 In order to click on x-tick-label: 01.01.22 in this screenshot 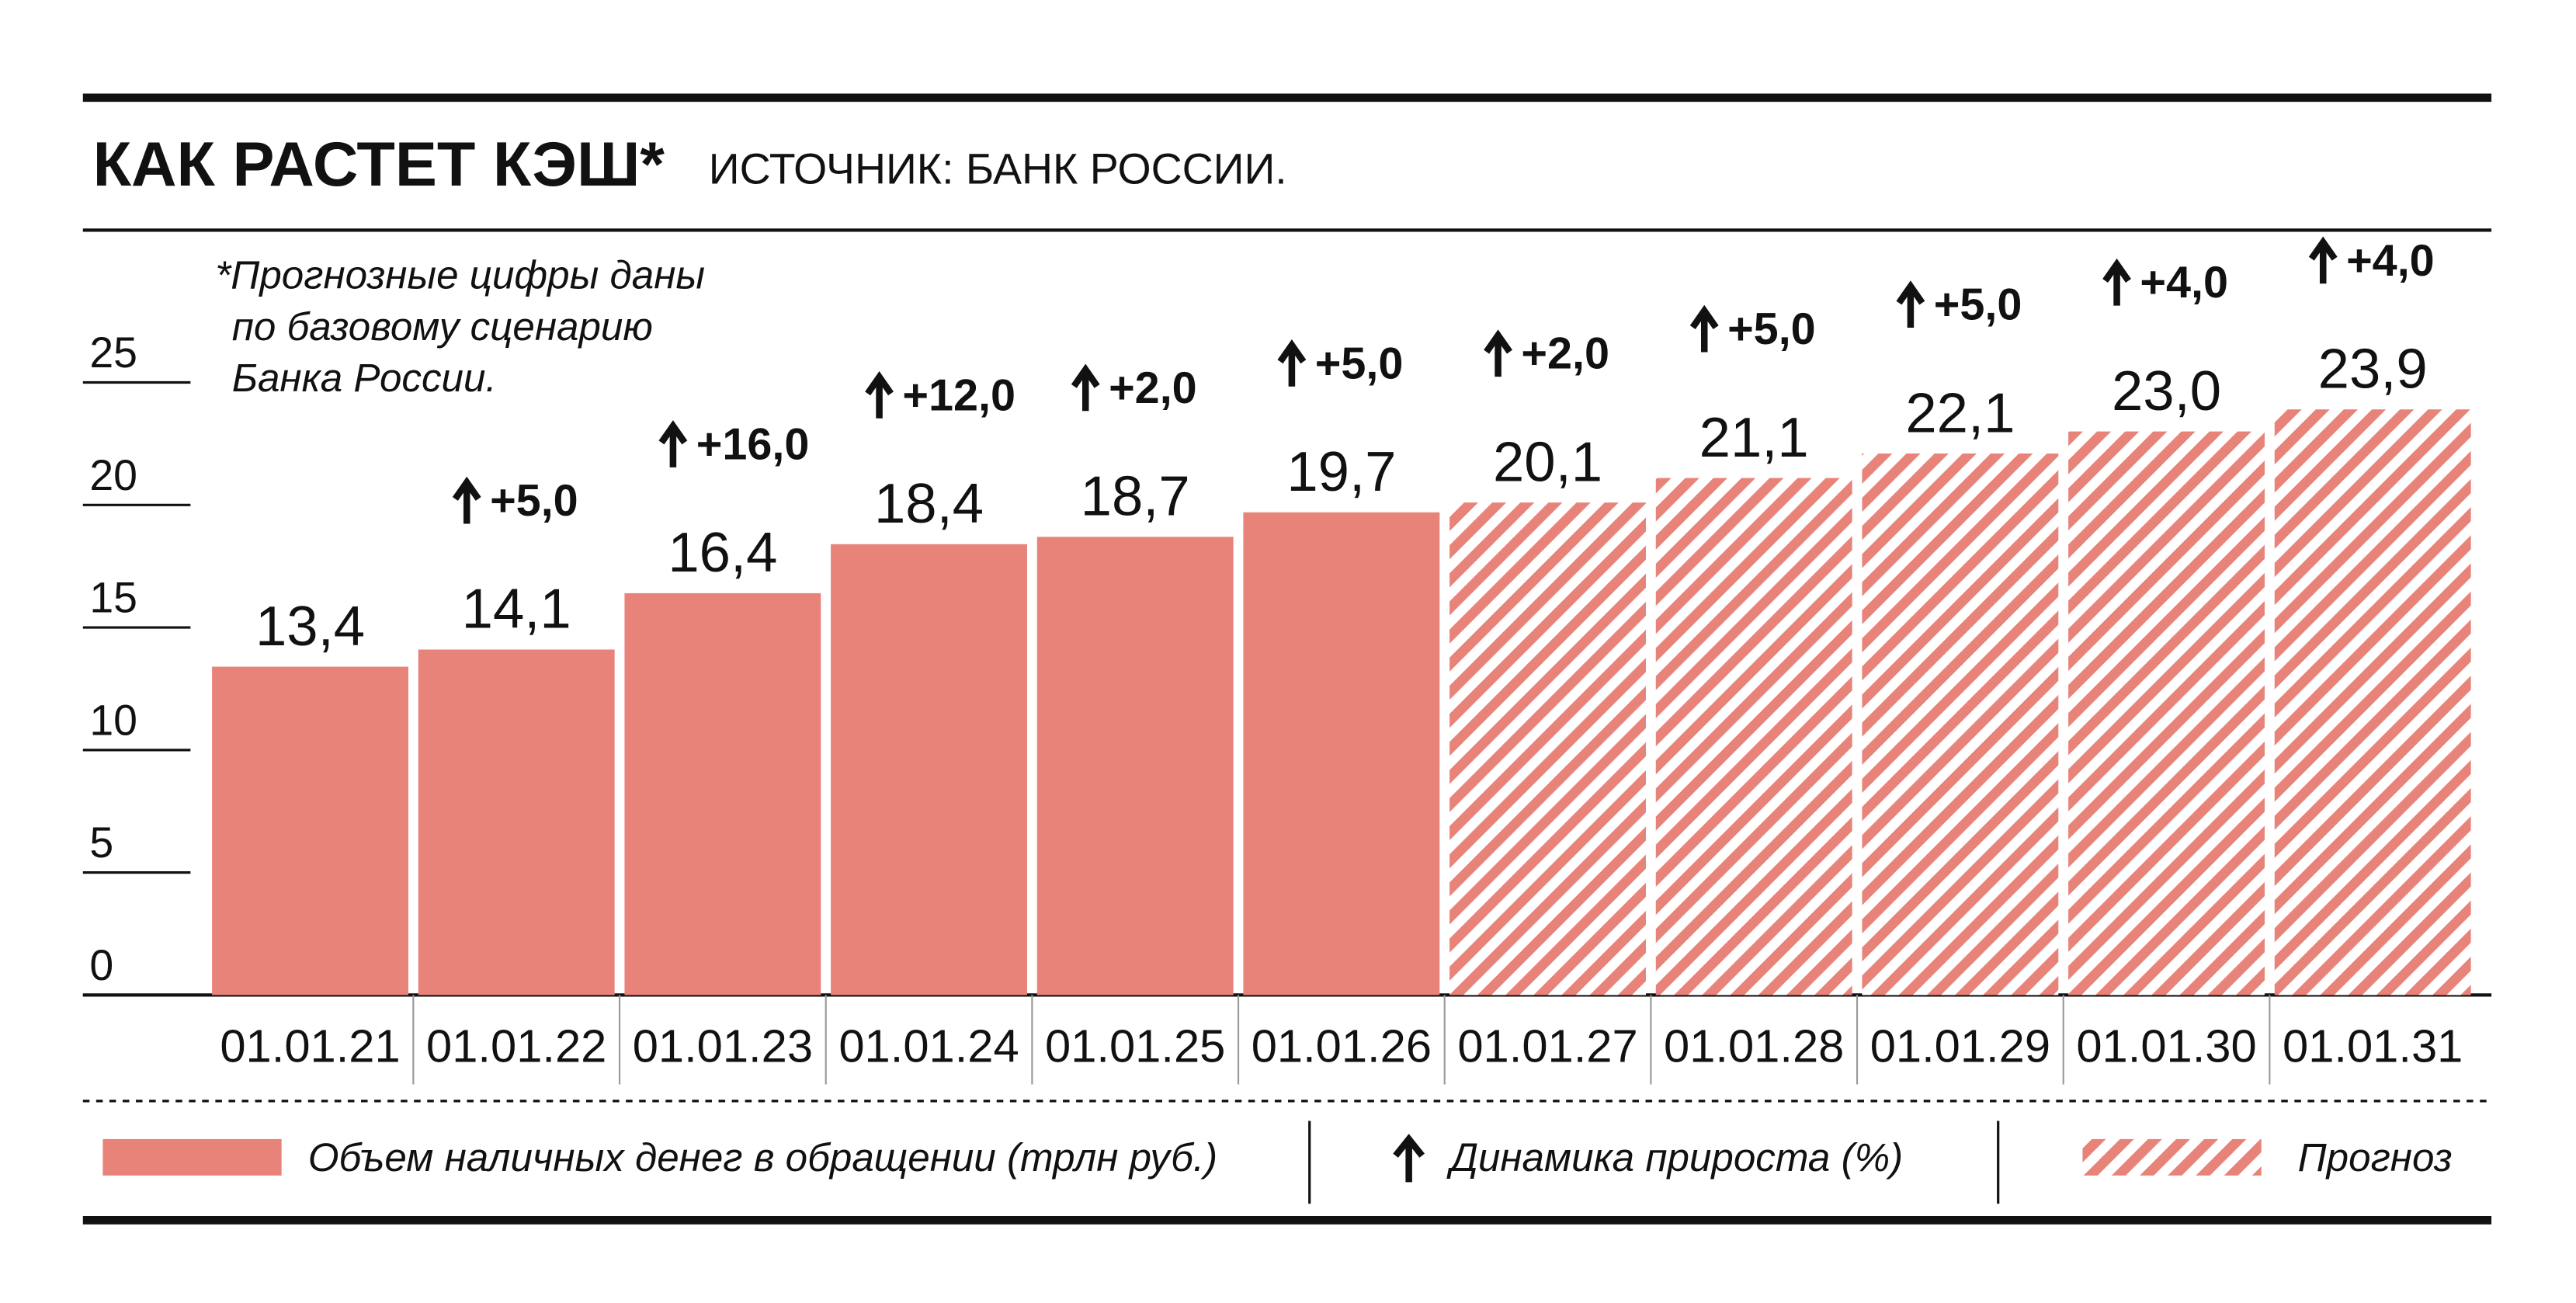, I will do `click(516, 1046)`.